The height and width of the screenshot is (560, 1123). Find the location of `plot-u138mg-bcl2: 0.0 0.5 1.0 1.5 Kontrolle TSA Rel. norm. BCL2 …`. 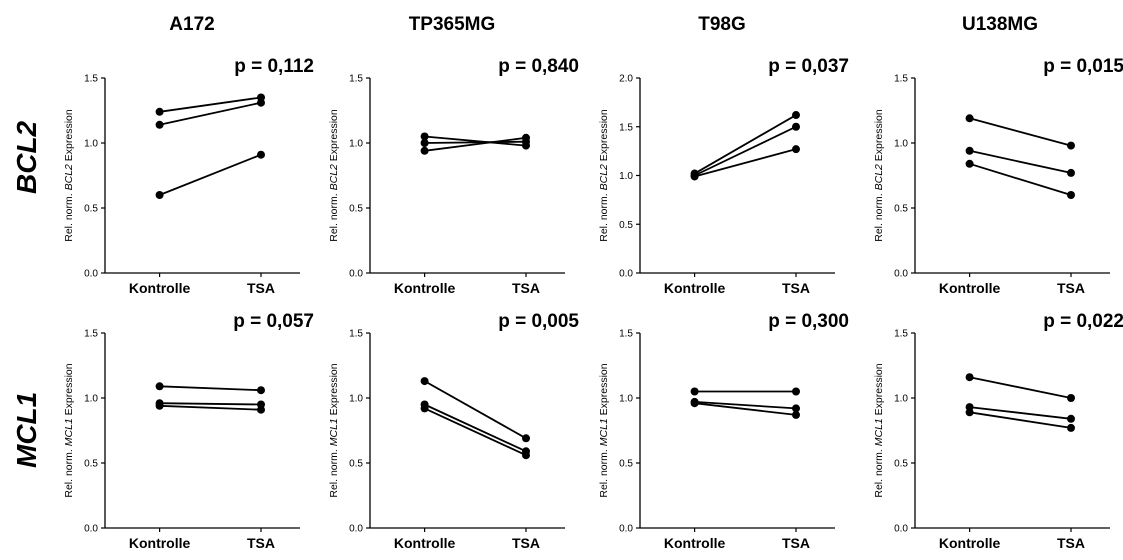

plot-u138mg-bcl2: 0.0 0.5 1.0 1.5 Kontrolle TSA Rel. norm. BCL2 … is located at coordinates (998, 176).